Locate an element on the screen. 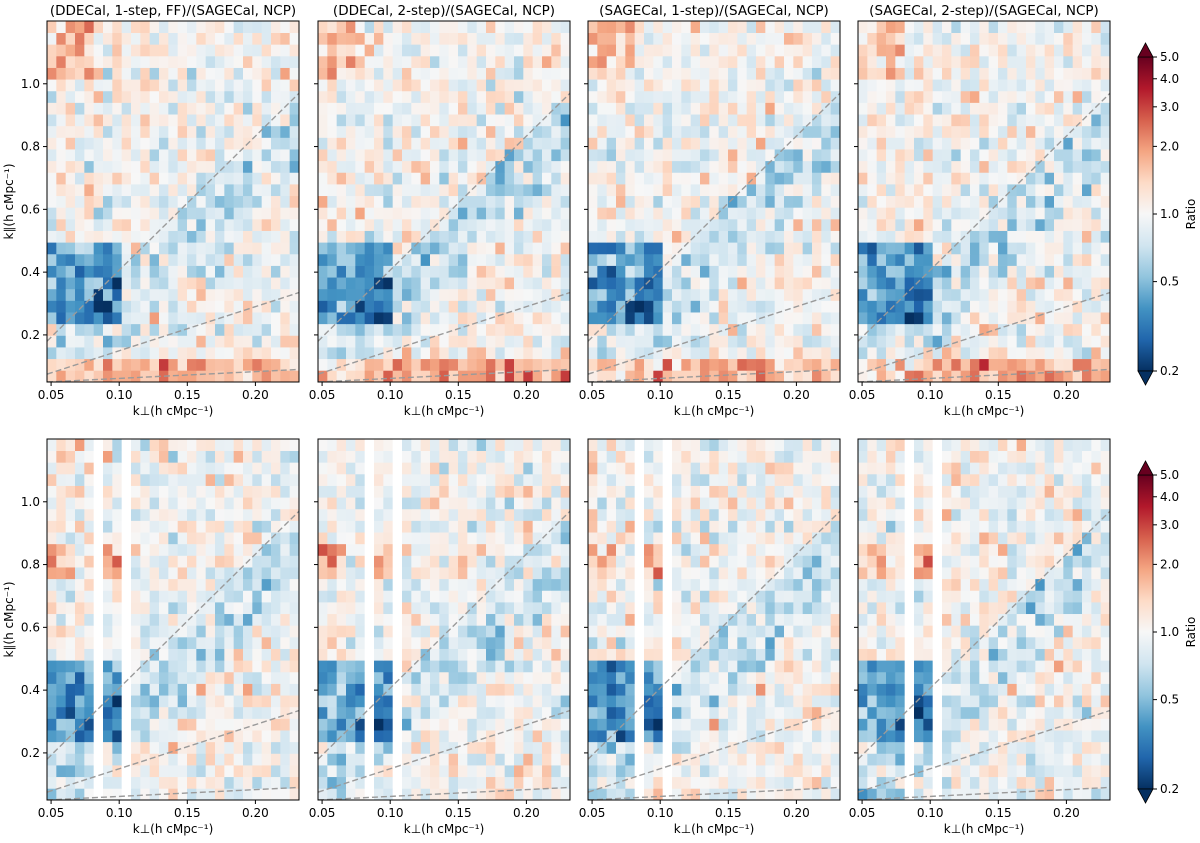 The image size is (1200, 843). panel-frame is located at coordinates (984, 201).